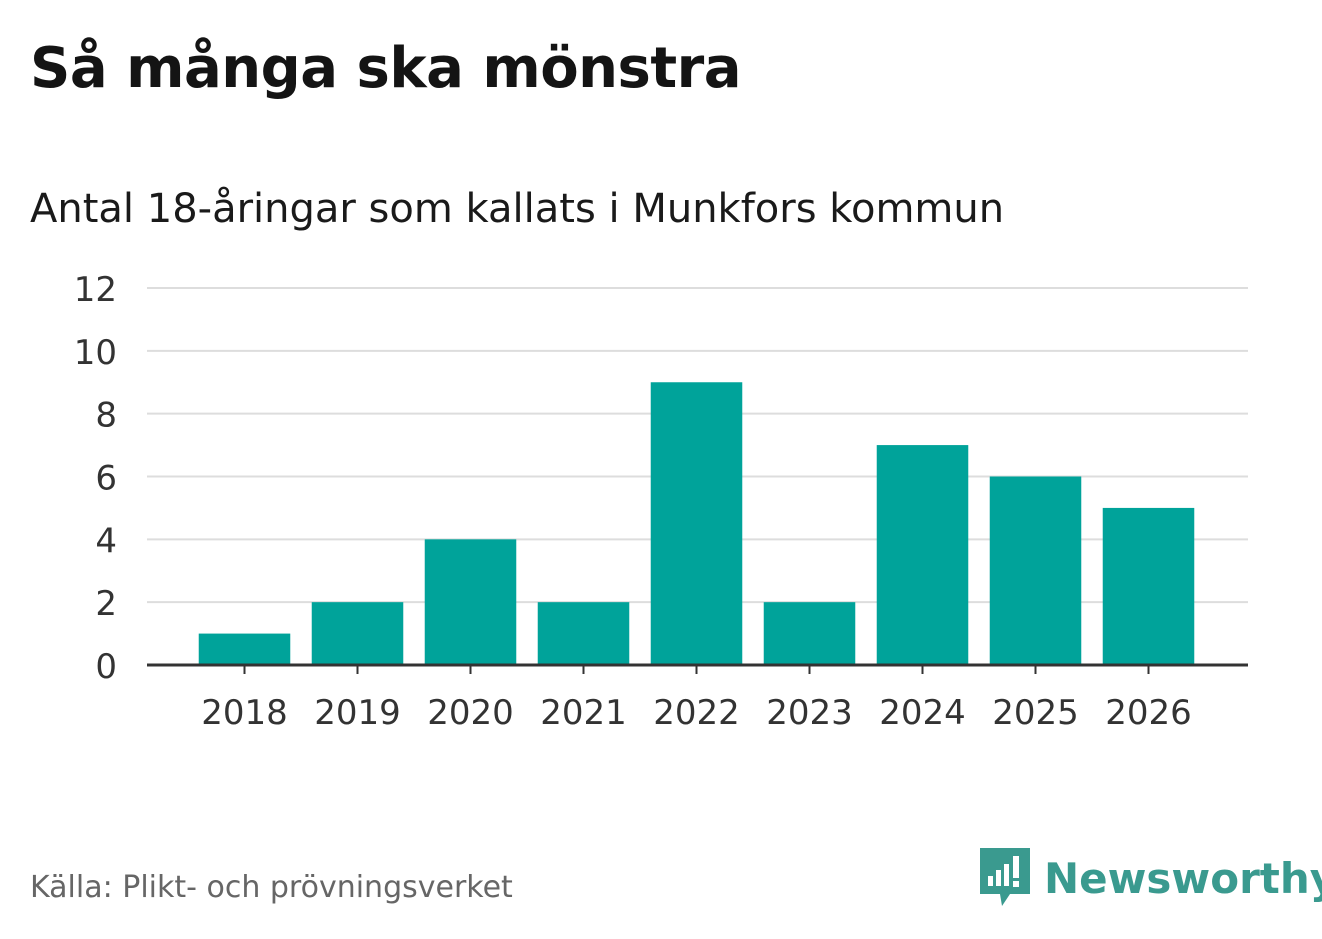 The width and height of the screenshot is (1322, 939). What do you see at coordinates (271, 887) in the screenshot?
I see `source-note: Källa: Plikt- och prövningsverket` at bounding box center [271, 887].